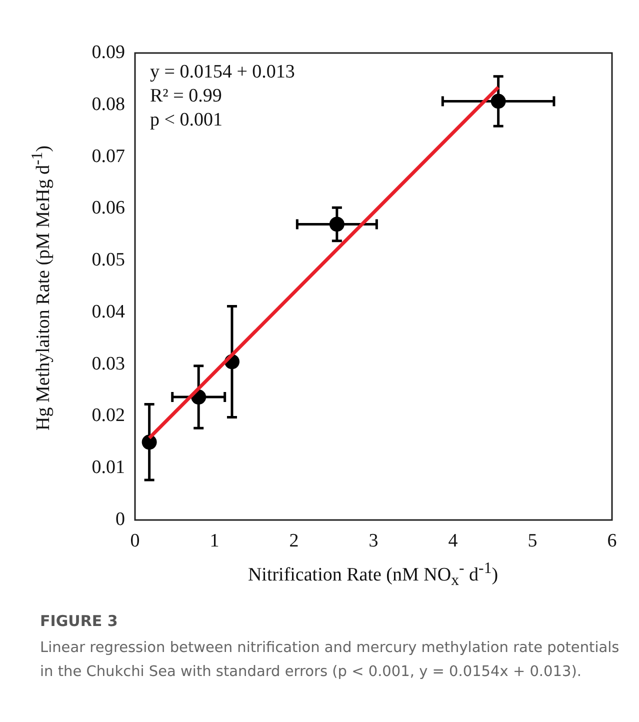 Image resolution: width=639 pixels, height=722 pixels. Describe the element at coordinates (186, 119) in the screenshot. I see `annotation: p < 0.001` at that location.